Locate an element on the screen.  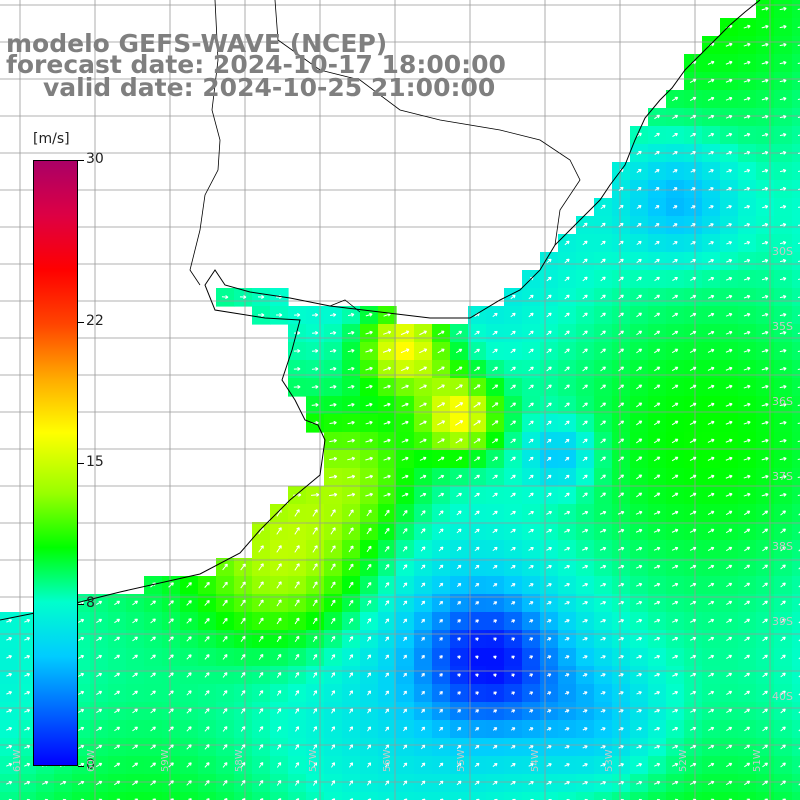
longitude-label: 53W is located at coordinates (609, 760).